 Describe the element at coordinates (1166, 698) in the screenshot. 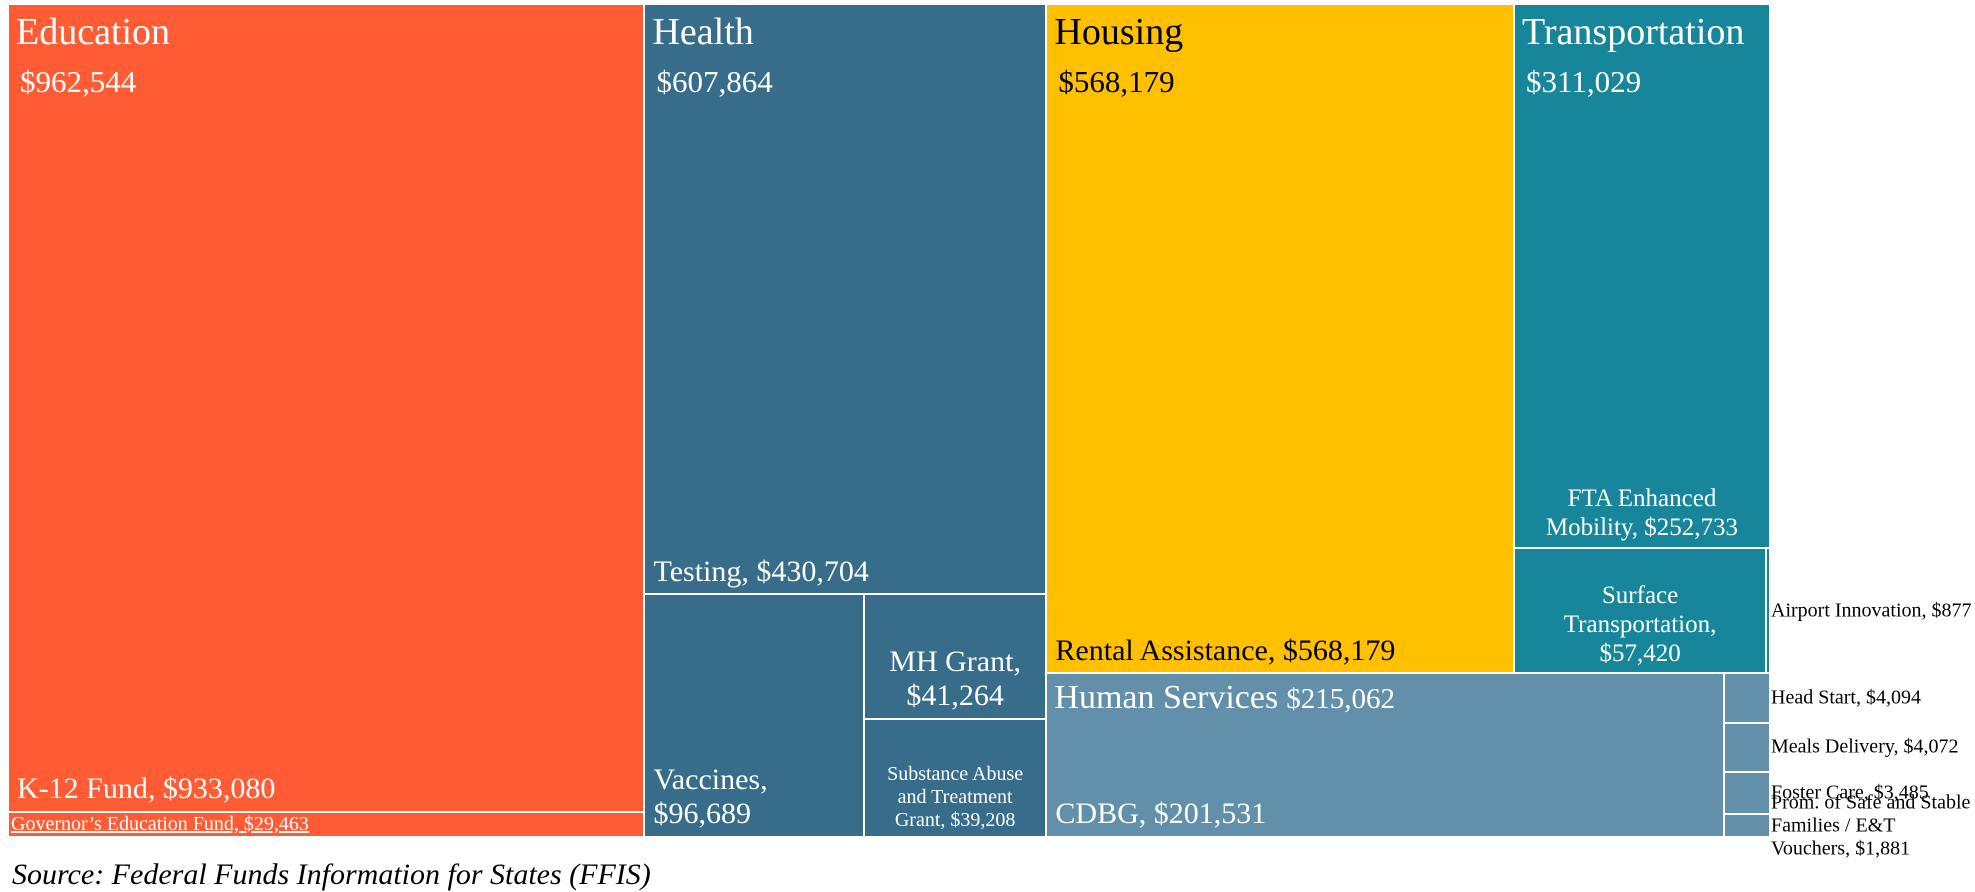

I see `group-name: Human Services` at that location.